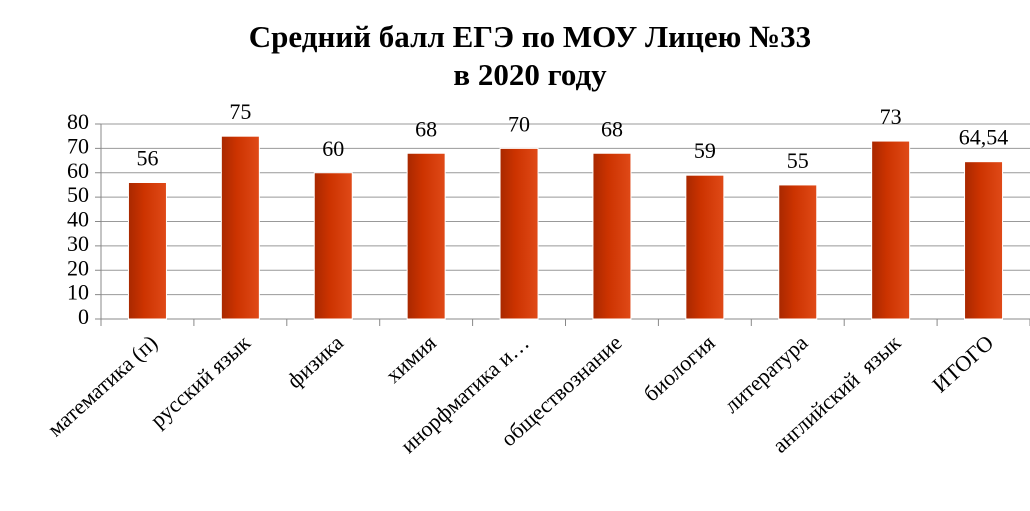 The width and height of the screenshot is (1030, 511). I want to click on y-tick-label: 20, so click(78, 267).